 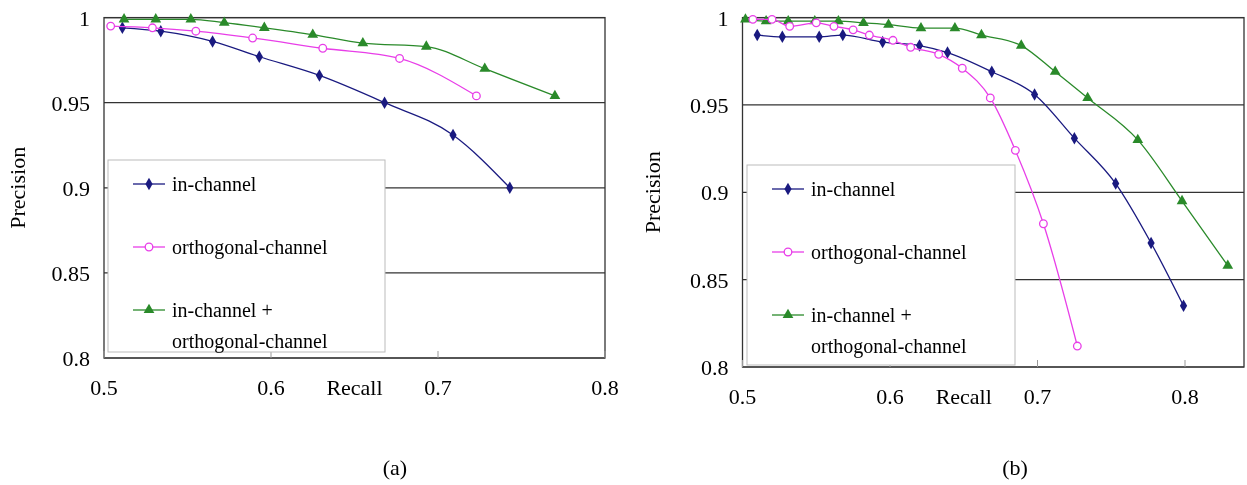 What do you see at coordinates (395, 467) in the screenshot?
I see `text: (a)` at bounding box center [395, 467].